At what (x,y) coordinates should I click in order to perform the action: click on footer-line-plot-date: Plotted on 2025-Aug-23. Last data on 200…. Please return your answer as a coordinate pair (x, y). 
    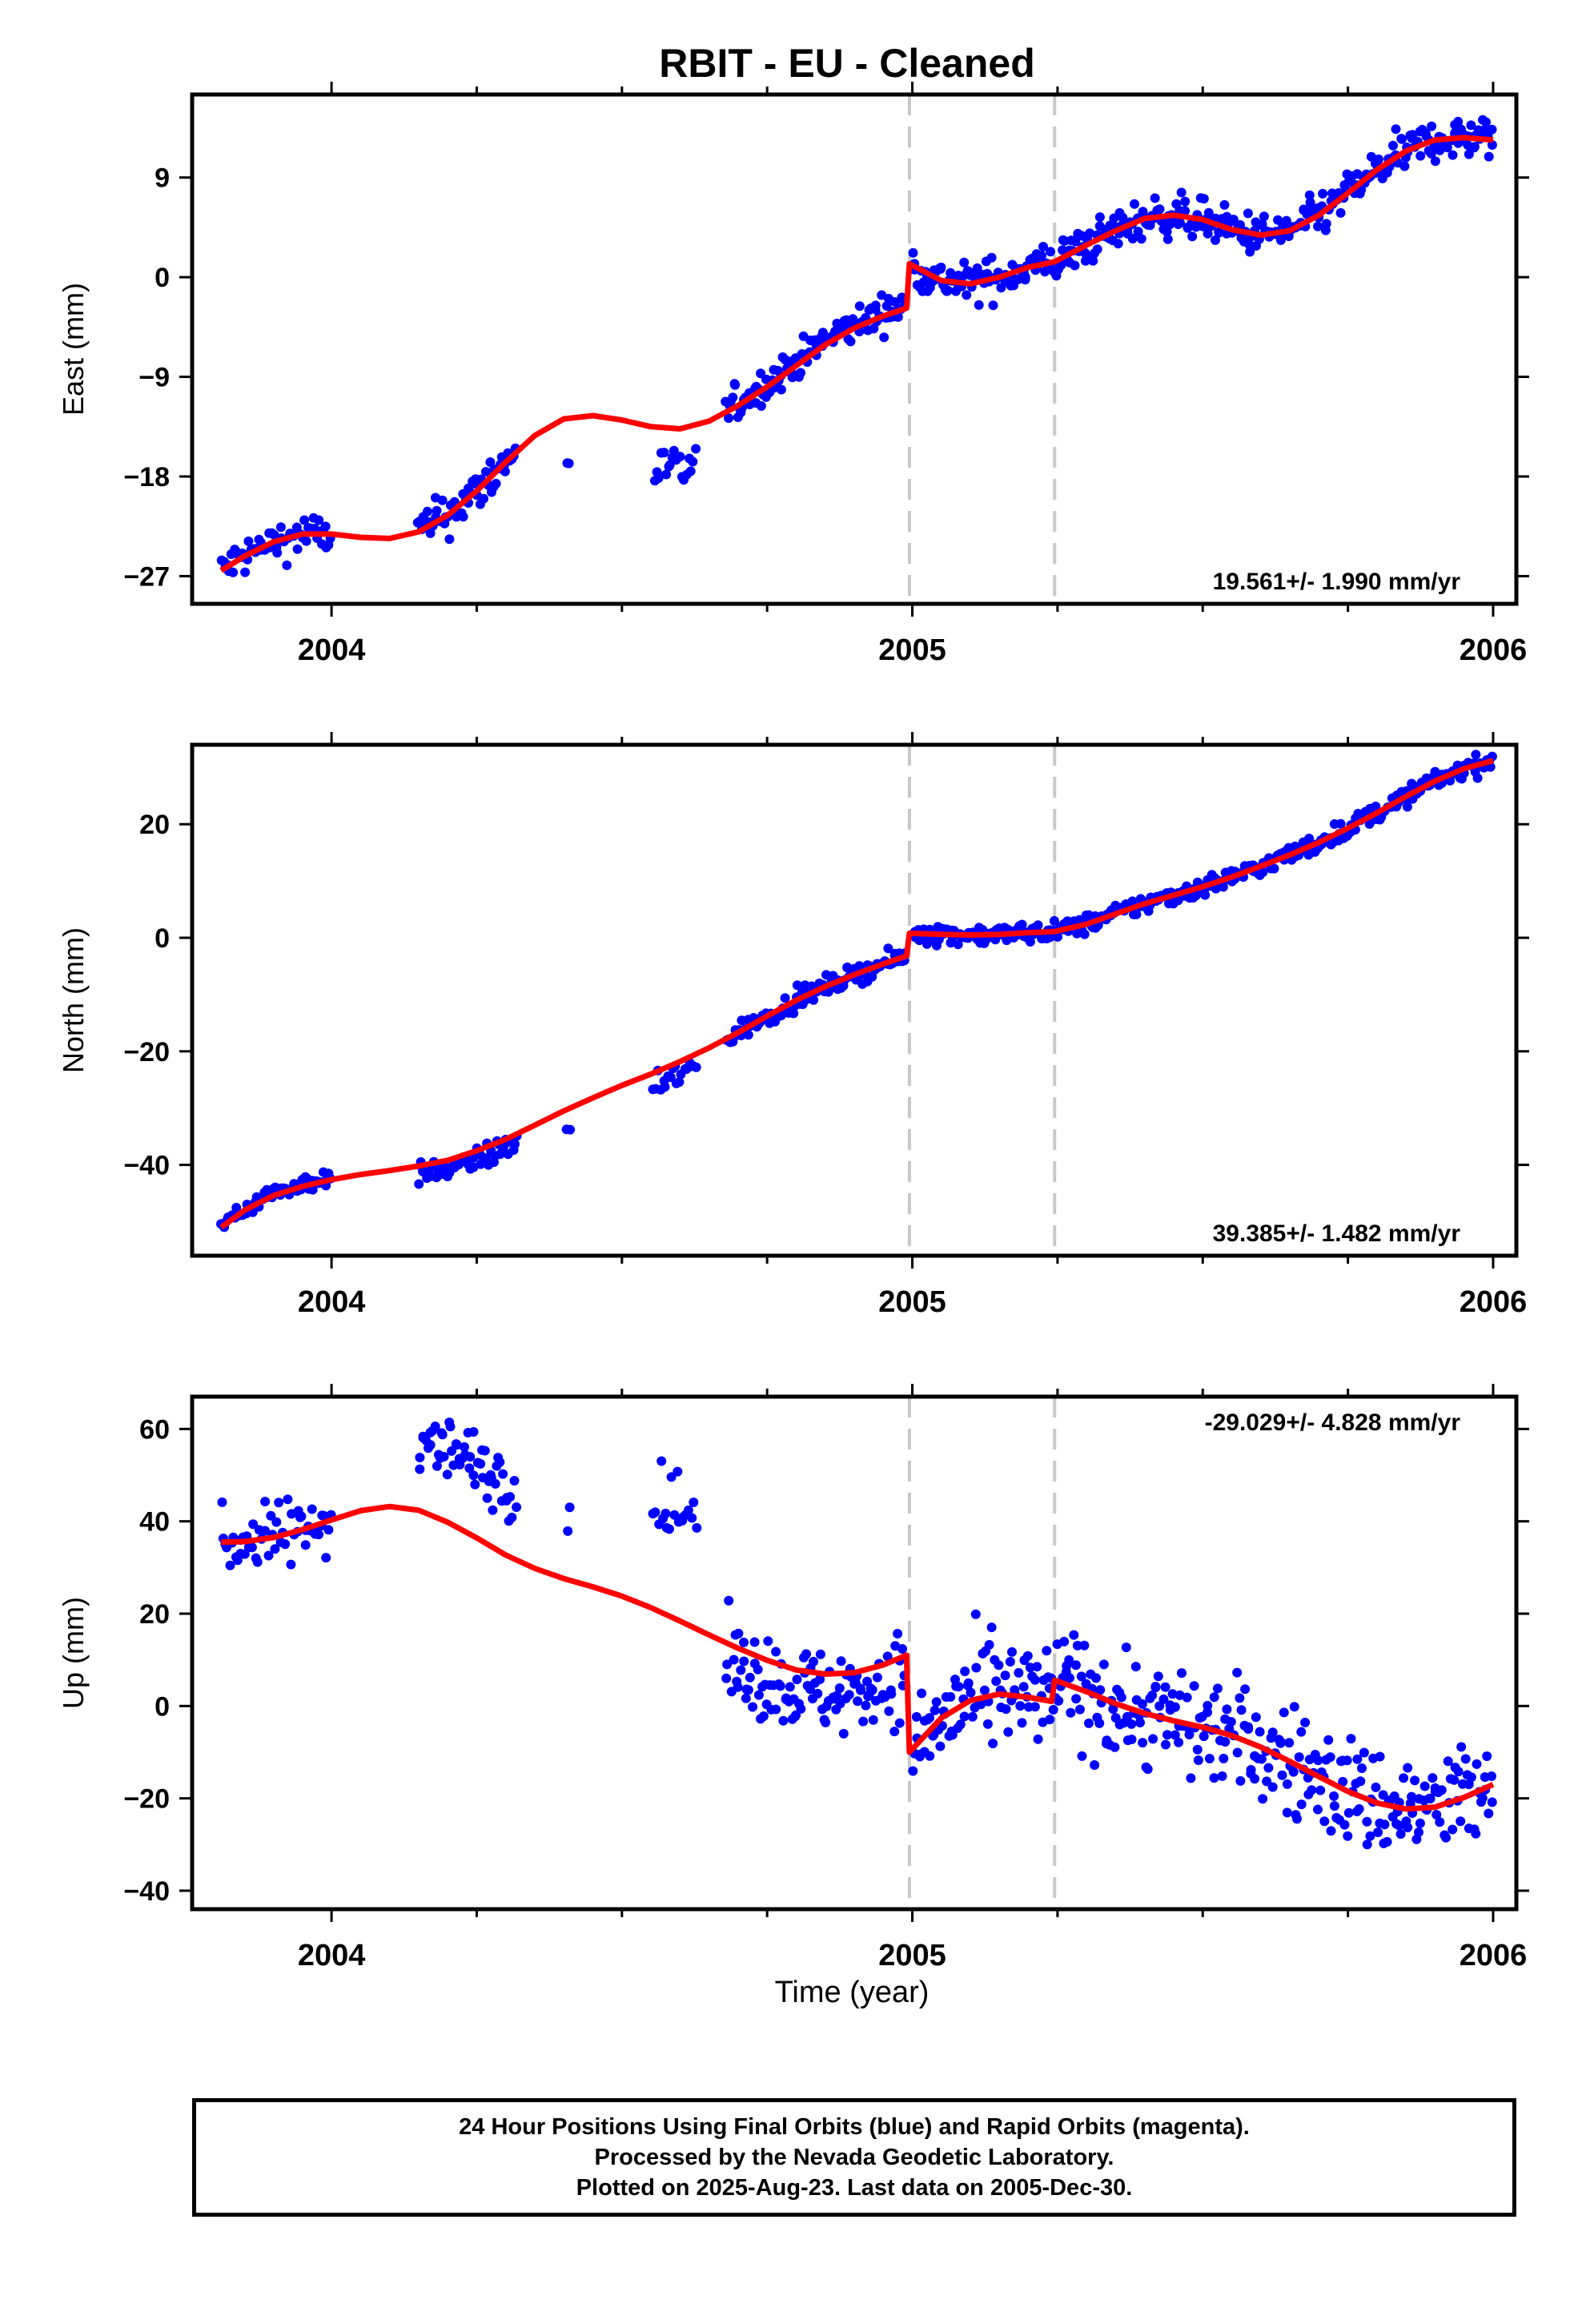
    Looking at the image, I should click on (854, 2188).